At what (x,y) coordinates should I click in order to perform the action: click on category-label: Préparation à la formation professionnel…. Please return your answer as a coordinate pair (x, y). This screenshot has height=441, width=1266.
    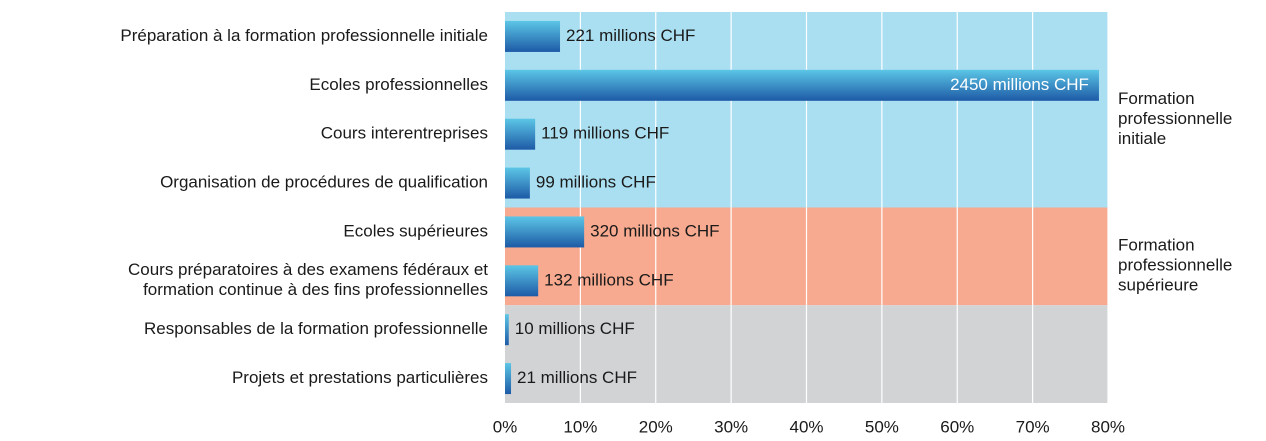
    Looking at the image, I should click on (304, 35).